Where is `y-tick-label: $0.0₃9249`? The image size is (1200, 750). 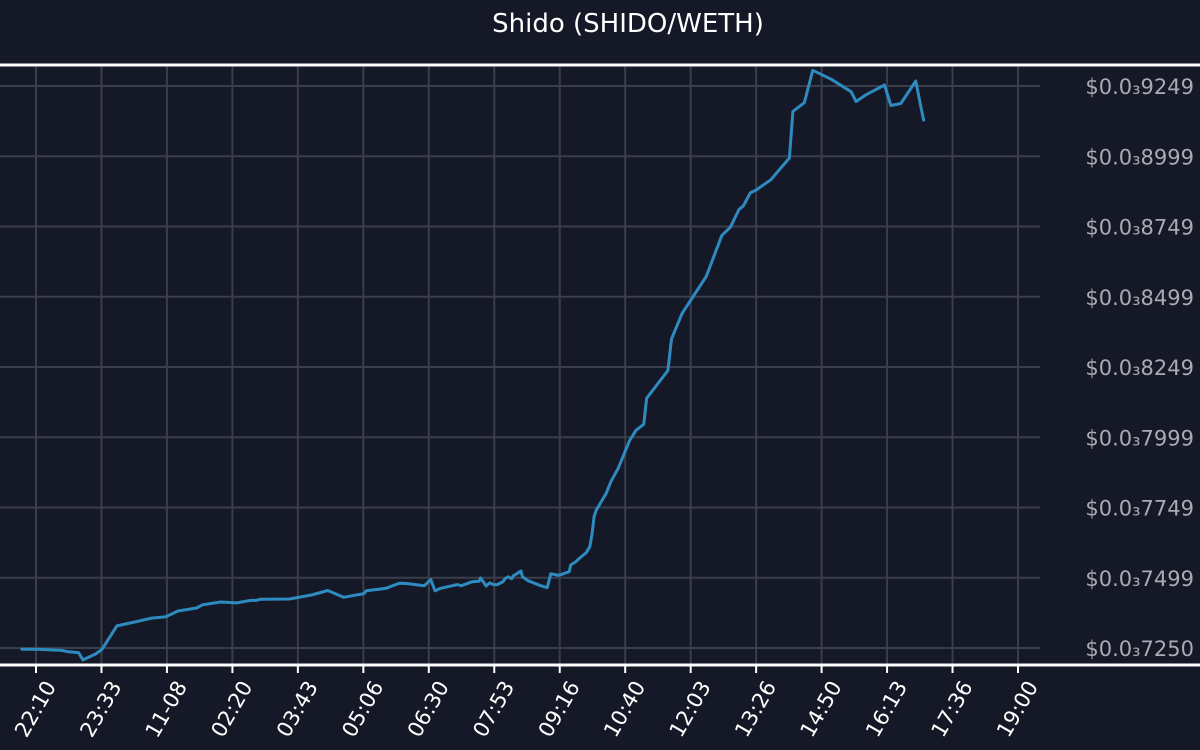
y-tick-label: $0.0₃9249 is located at coordinates (1139, 87).